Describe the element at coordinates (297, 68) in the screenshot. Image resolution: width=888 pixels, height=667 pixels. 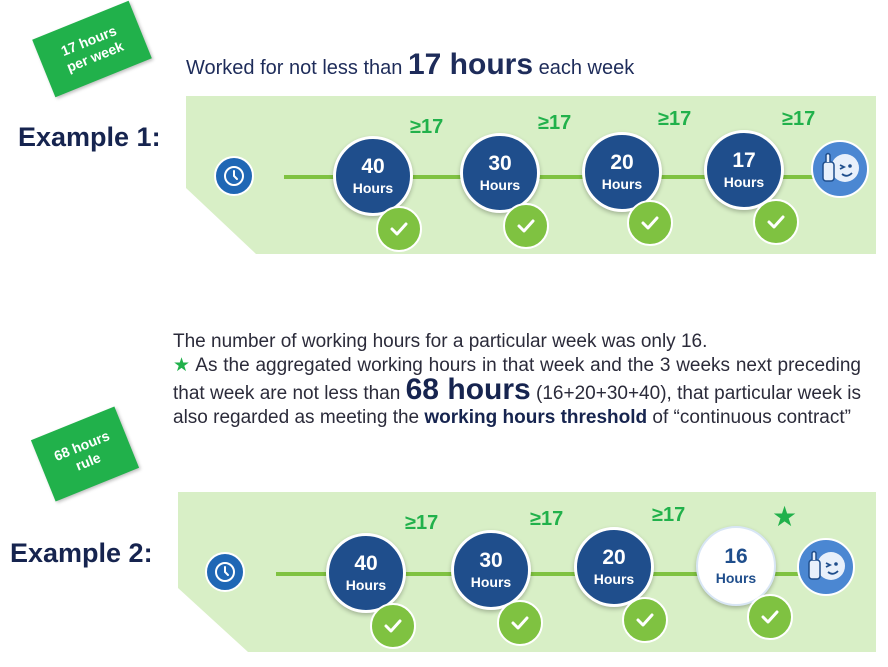
I see `worked-pre: Worked for not less than` at that location.